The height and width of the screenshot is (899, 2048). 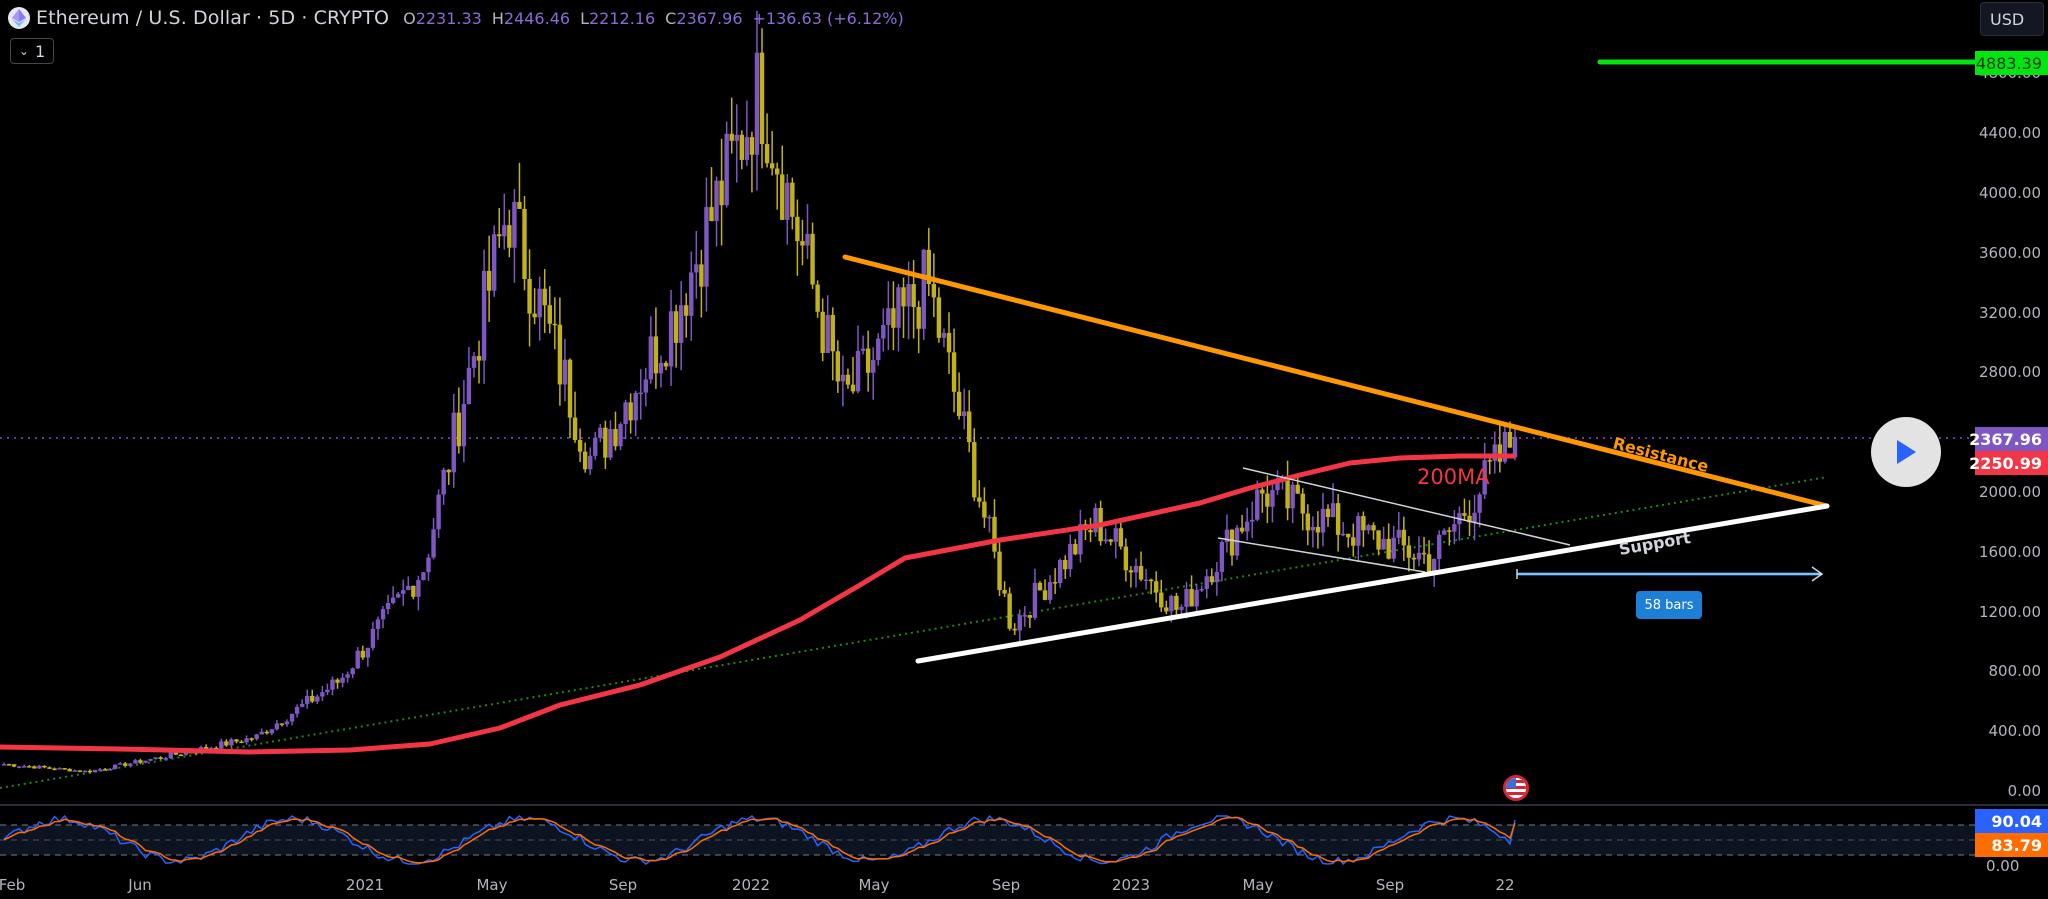 What do you see at coordinates (1669, 605) in the screenshot?
I see `bars-count-label: 58 bars` at bounding box center [1669, 605].